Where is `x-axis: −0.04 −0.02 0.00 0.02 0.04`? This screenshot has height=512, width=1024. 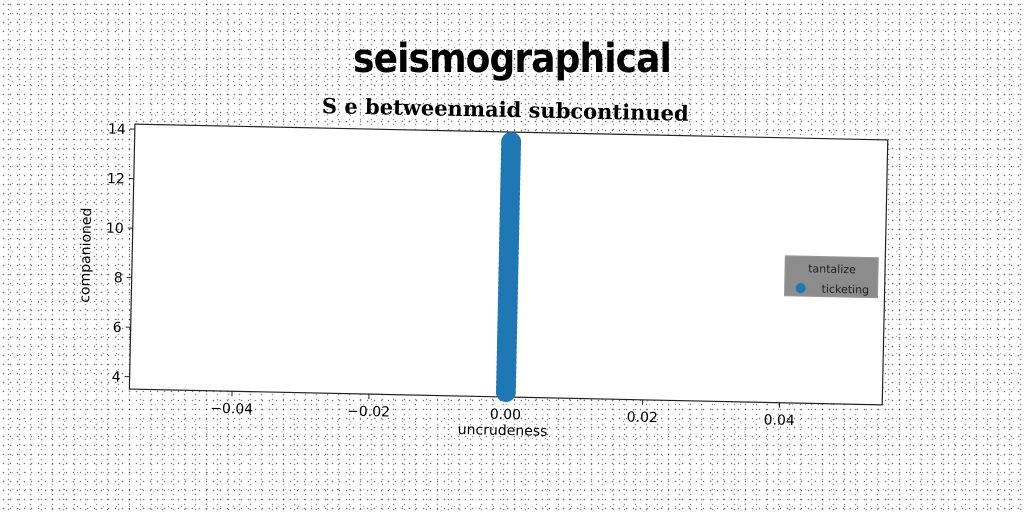
x-axis: −0.04 −0.02 0.00 0.02 0.04 is located at coordinates (502, 410).